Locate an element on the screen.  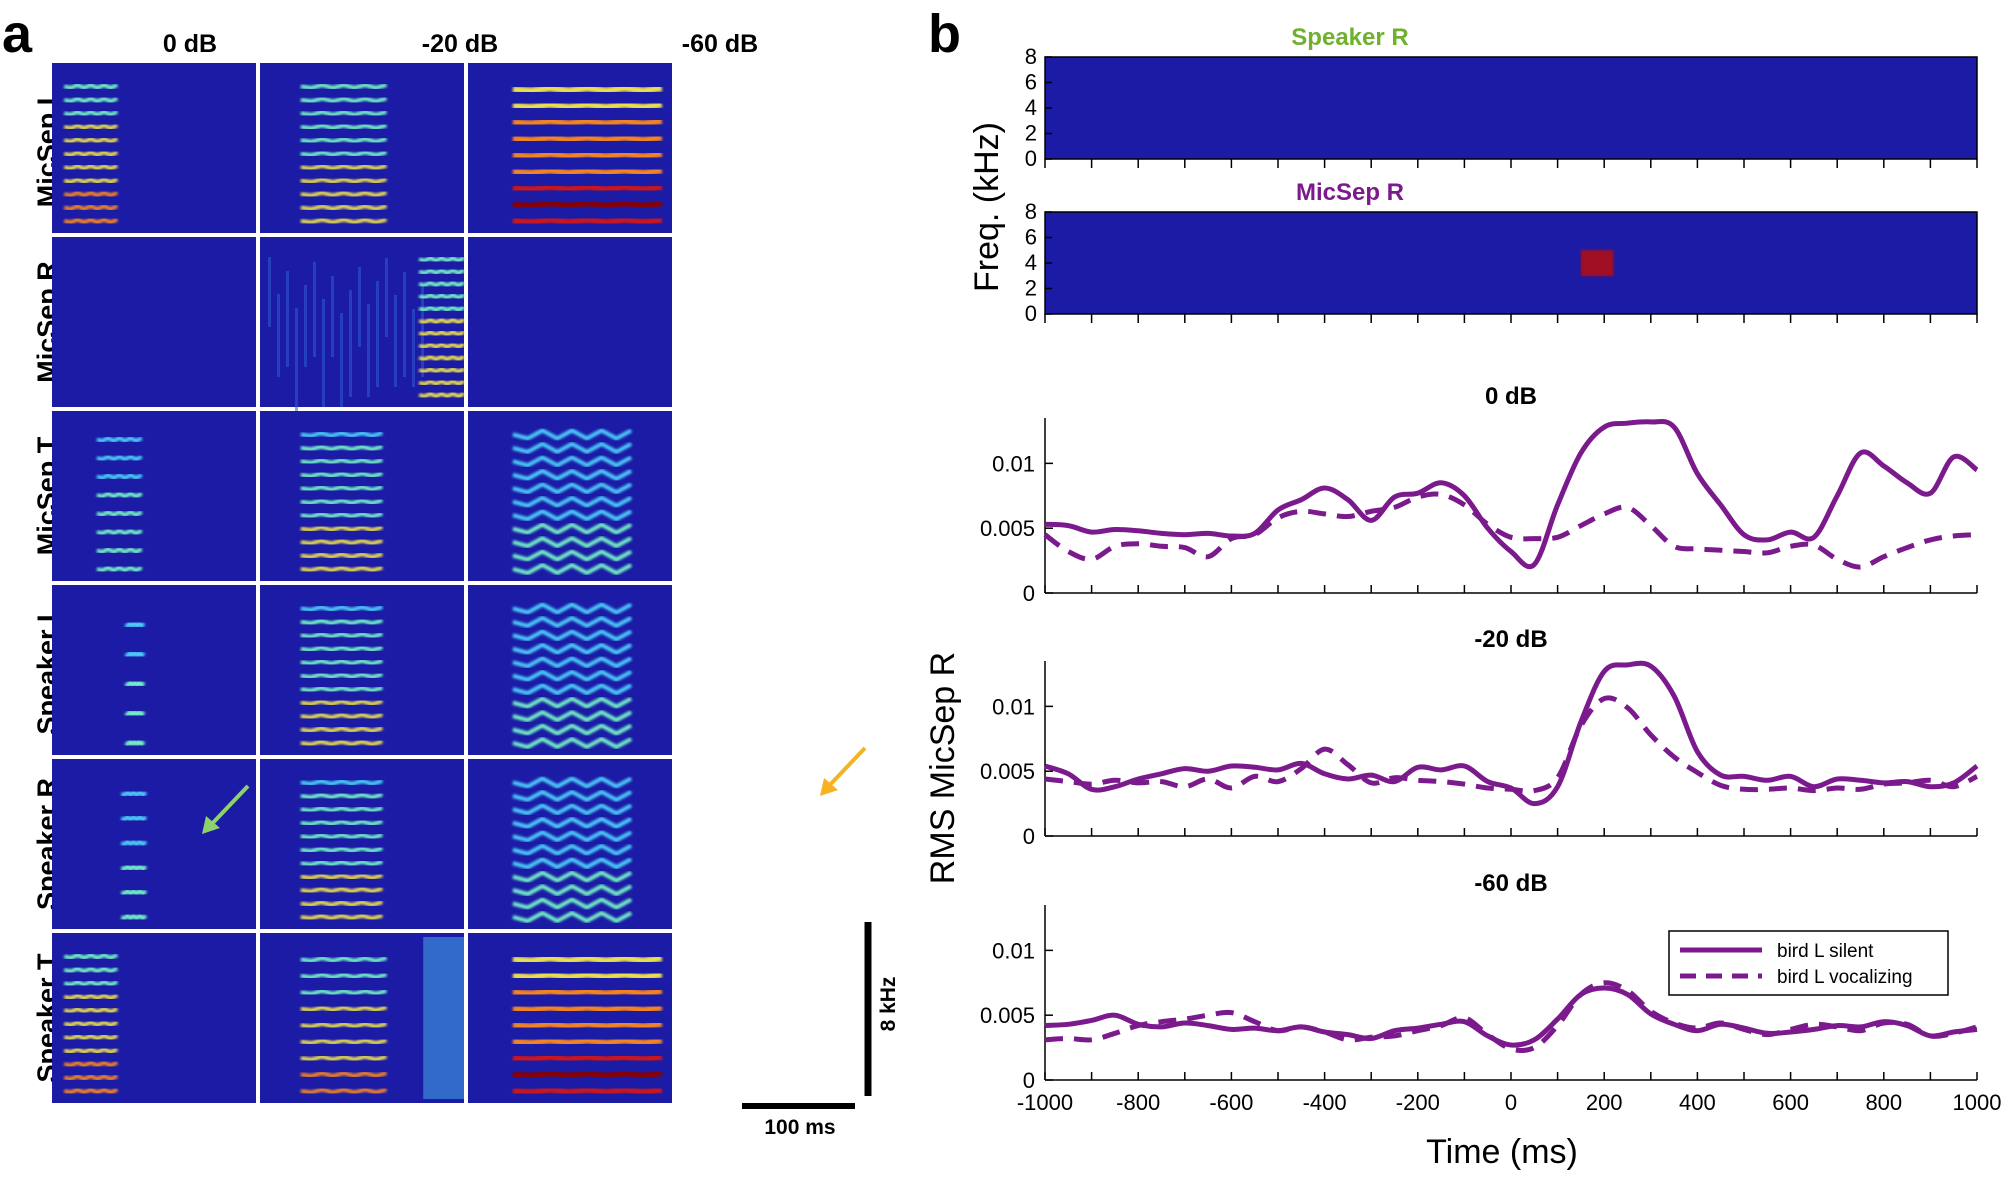
rms-chart: -20 dB 0 0.005 0.01 is located at coordinates (1479, 737).